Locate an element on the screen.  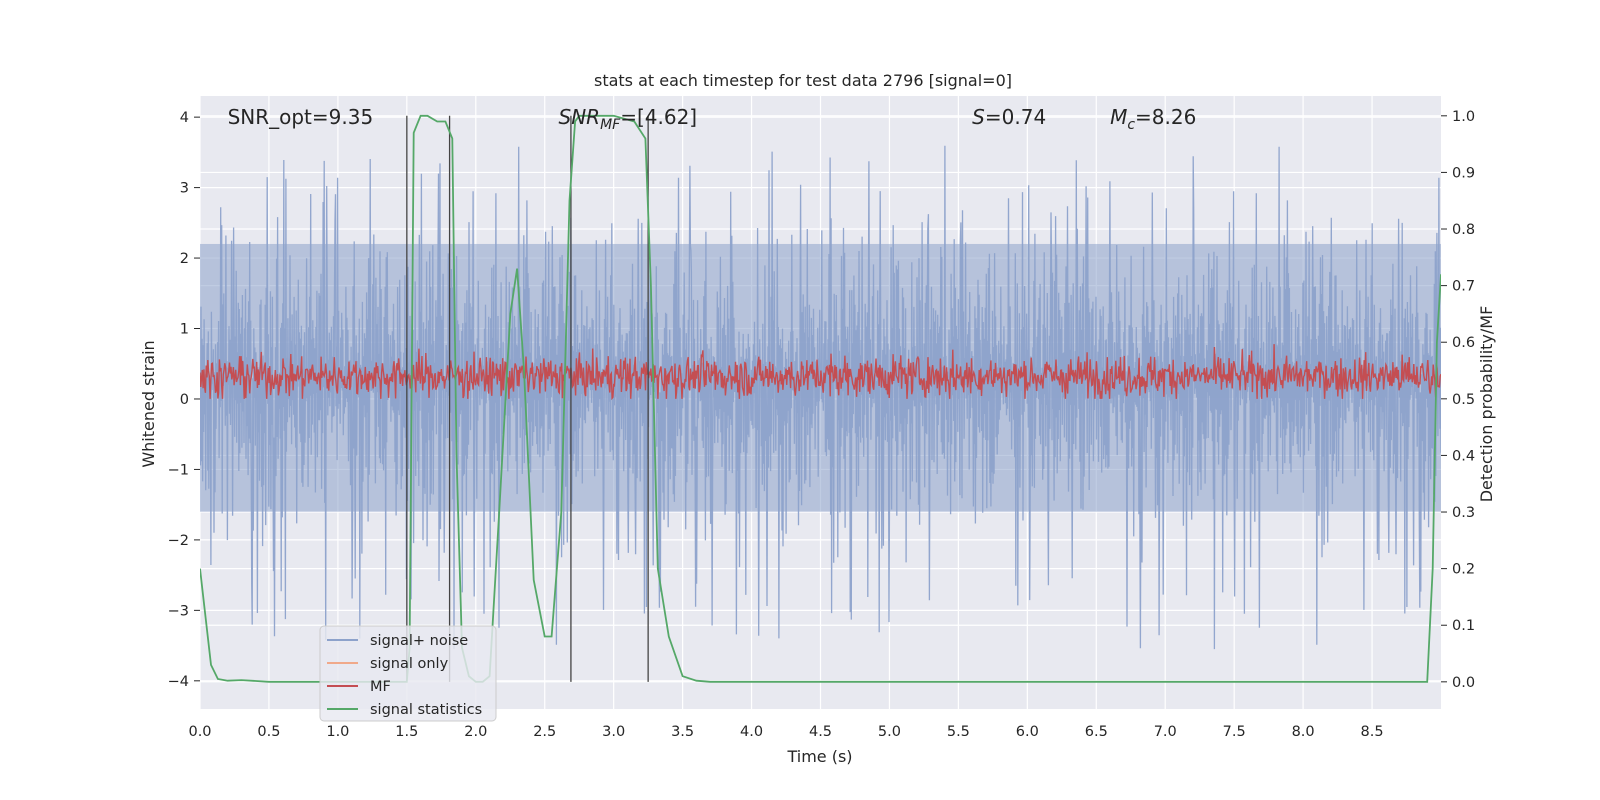
y2-axis-ticks: 1.0 0.9 0.8 0.7 0.6 0.5 0.4 0.3 0.2 0.1 0.0 is located at coordinates (1458, 400).